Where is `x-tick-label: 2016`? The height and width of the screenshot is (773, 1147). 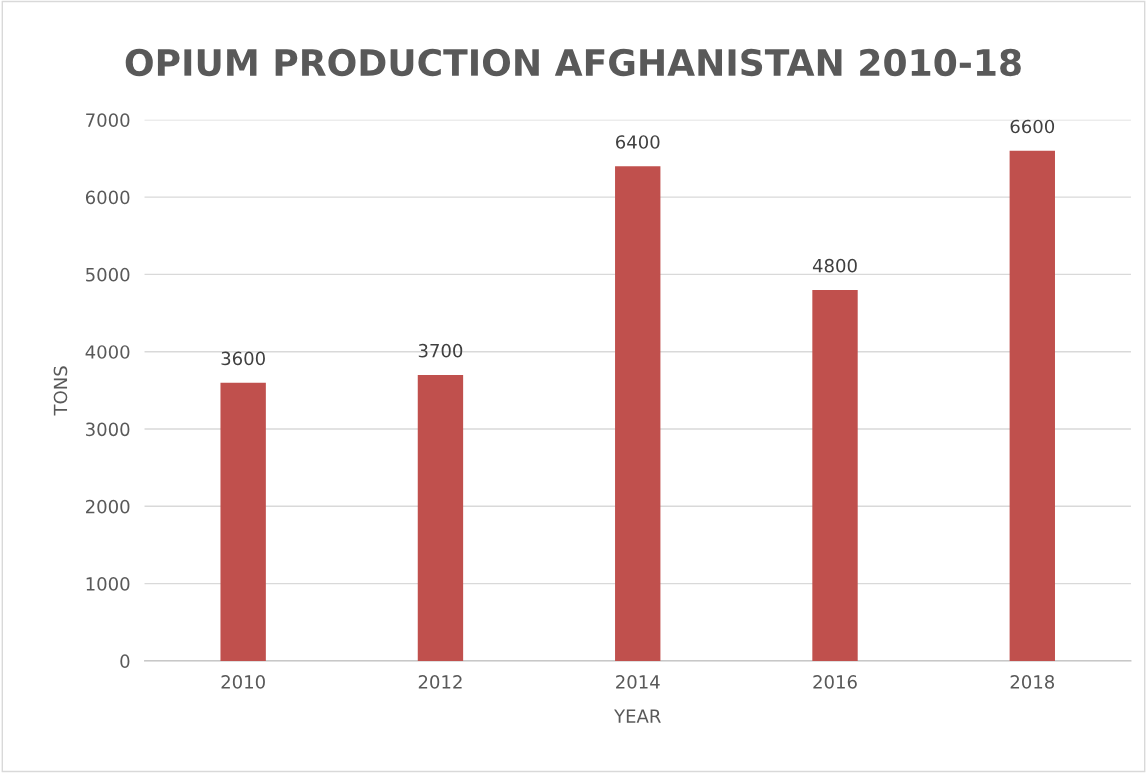
x-tick-label: 2016 is located at coordinates (835, 682).